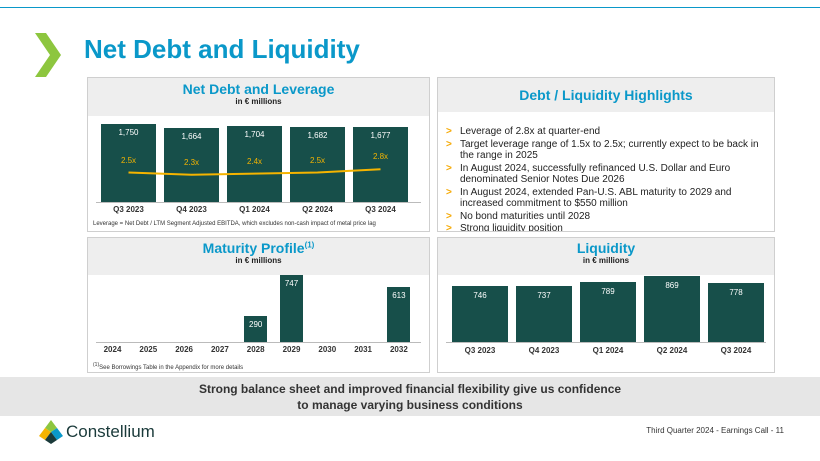 The height and width of the screenshot is (461, 820). What do you see at coordinates (480, 295) in the screenshot?
I see `bar-value-label: 746` at bounding box center [480, 295].